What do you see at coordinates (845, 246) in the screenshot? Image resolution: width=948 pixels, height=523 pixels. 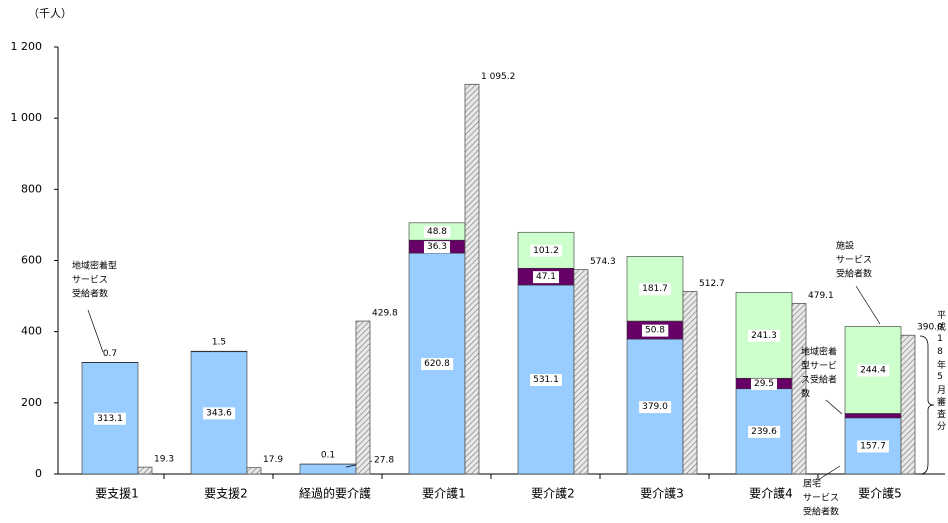 I see `annotation: 施設` at bounding box center [845, 246].